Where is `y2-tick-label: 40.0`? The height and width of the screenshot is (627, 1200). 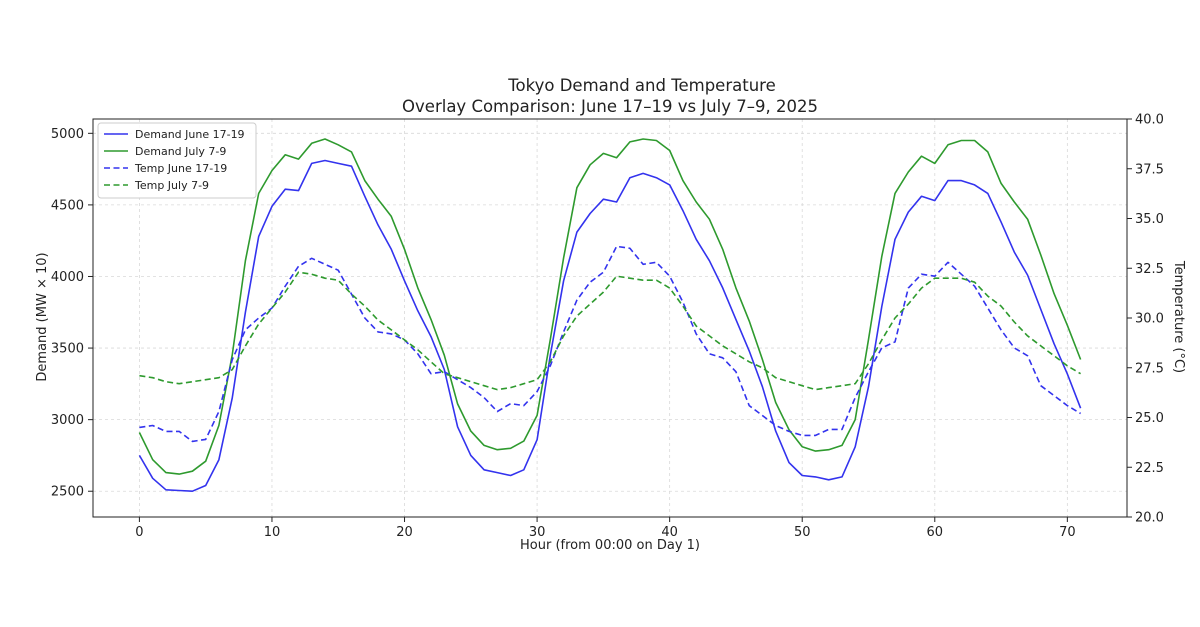 y2-tick-label: 40.0 is located at coordinates (1149, 120).